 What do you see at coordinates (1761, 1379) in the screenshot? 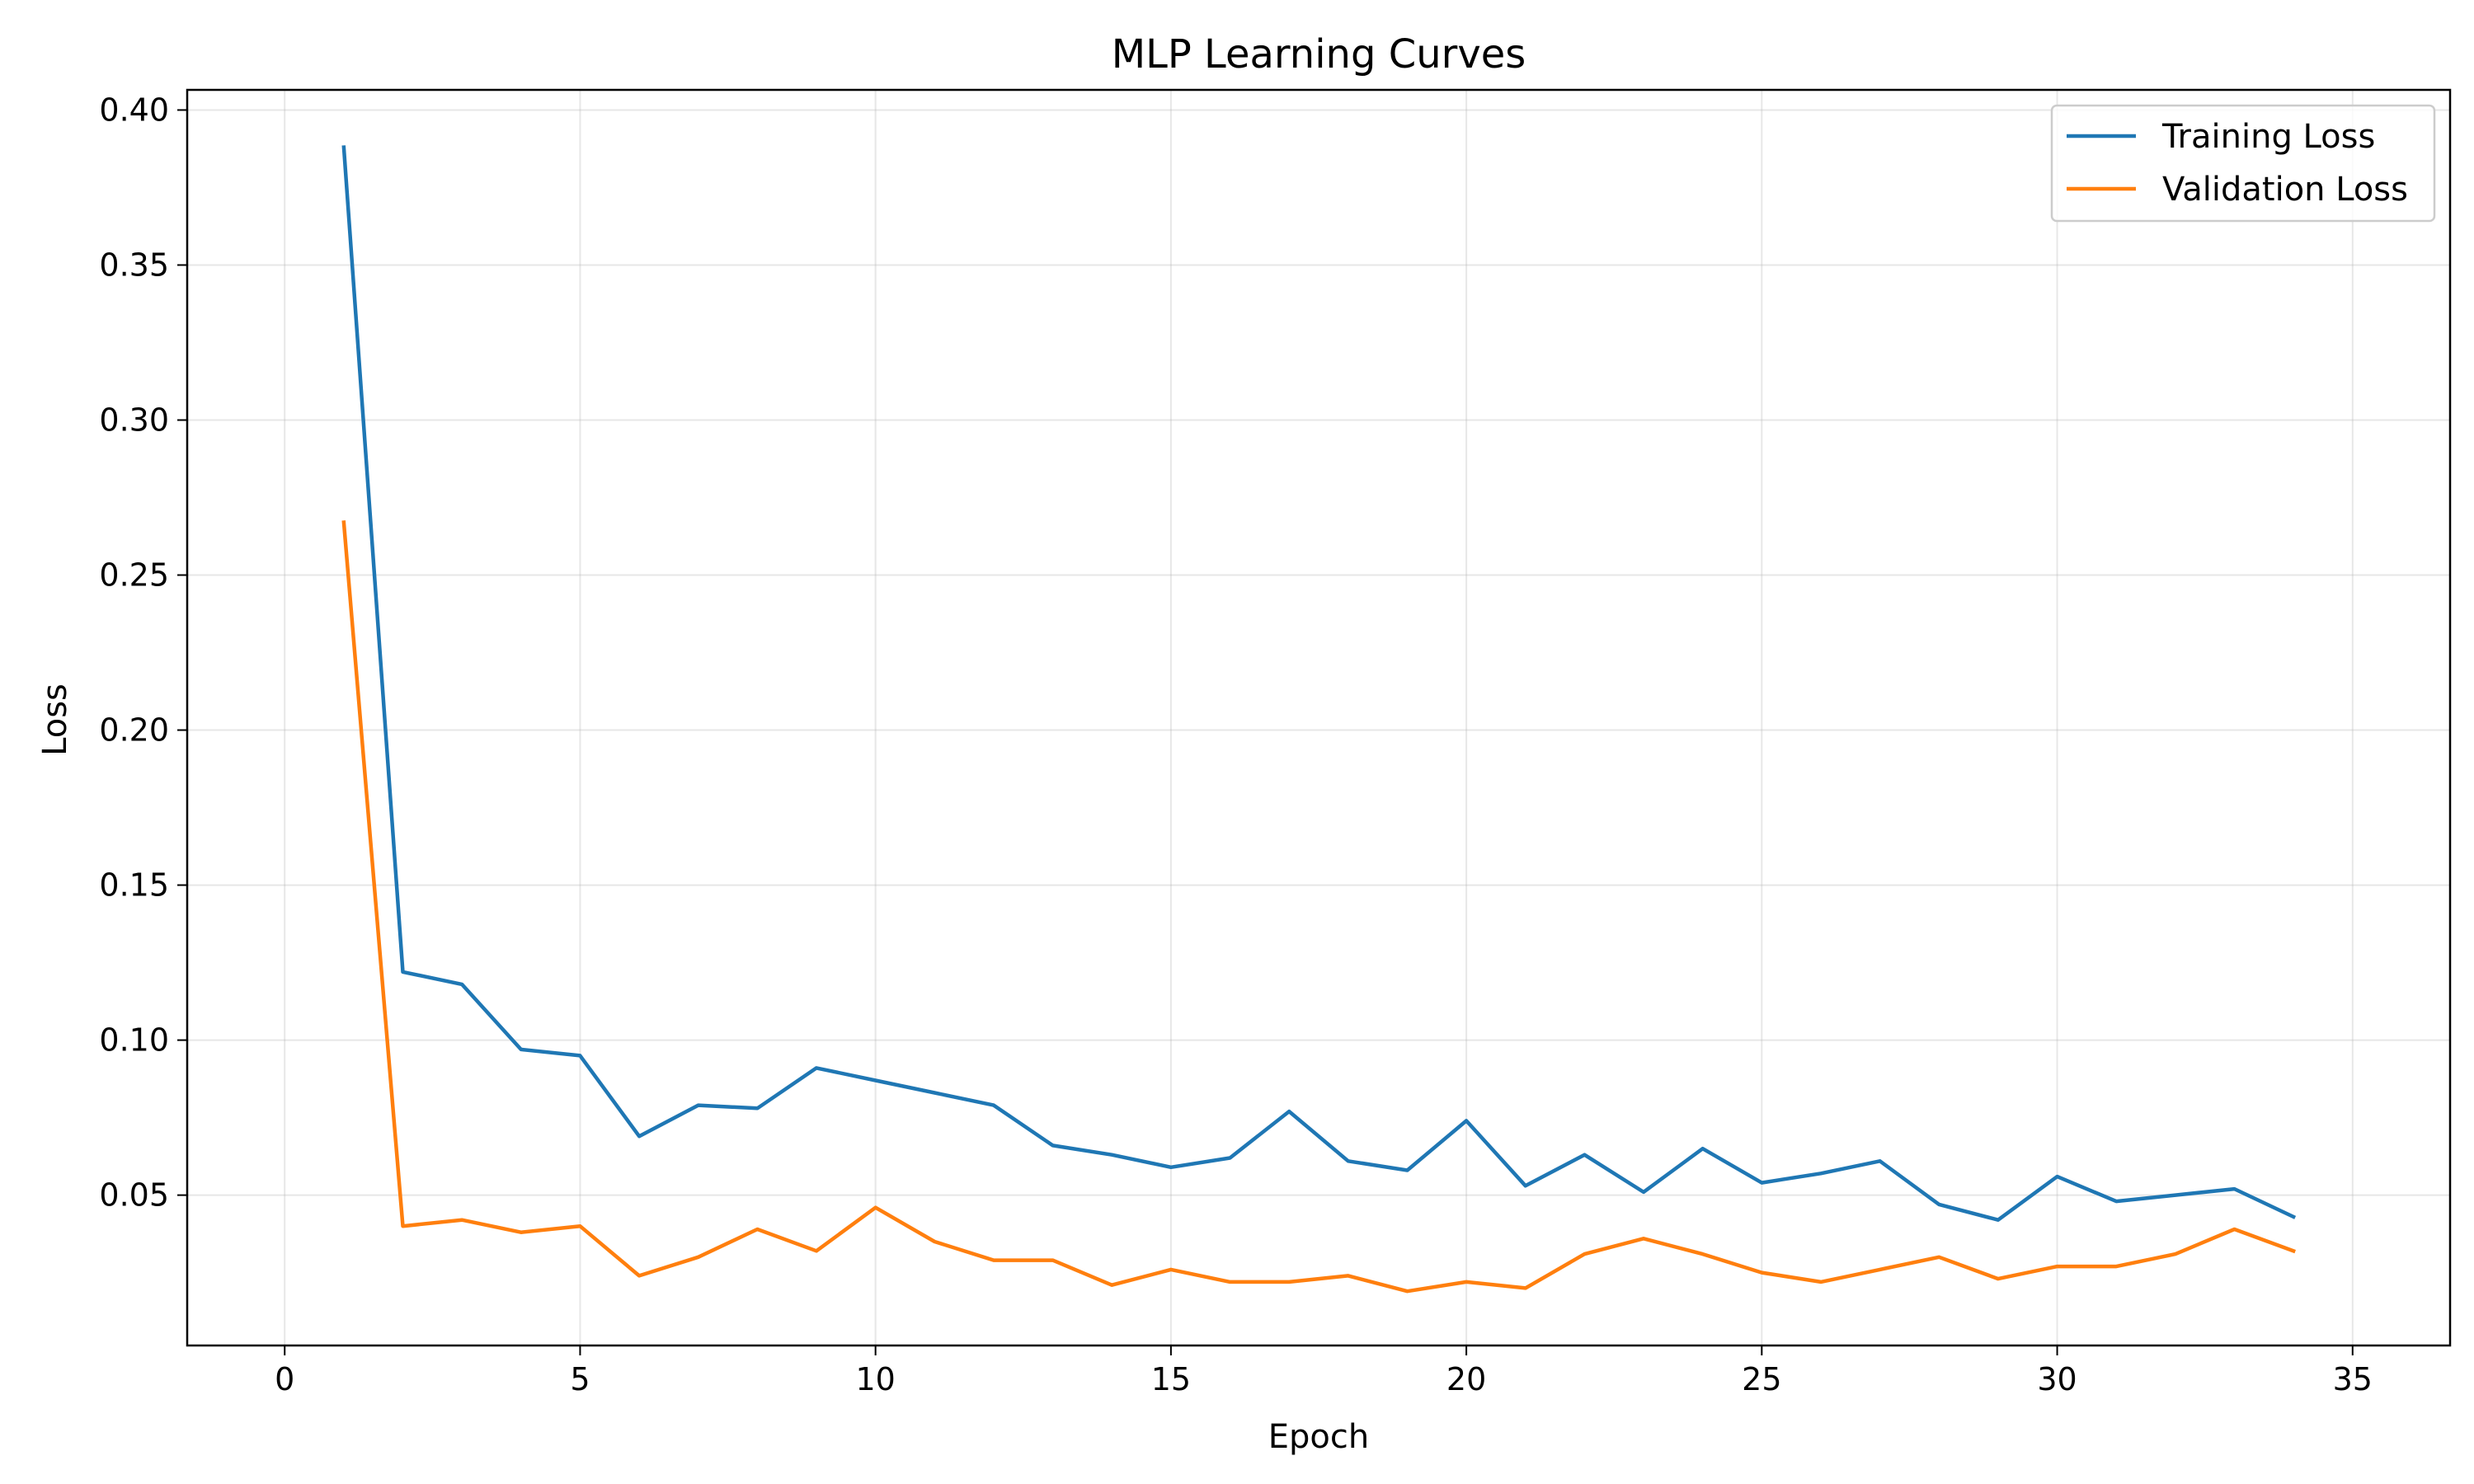
I see `x-tick-label-25: 25` at bounding box center [1761, 1379].